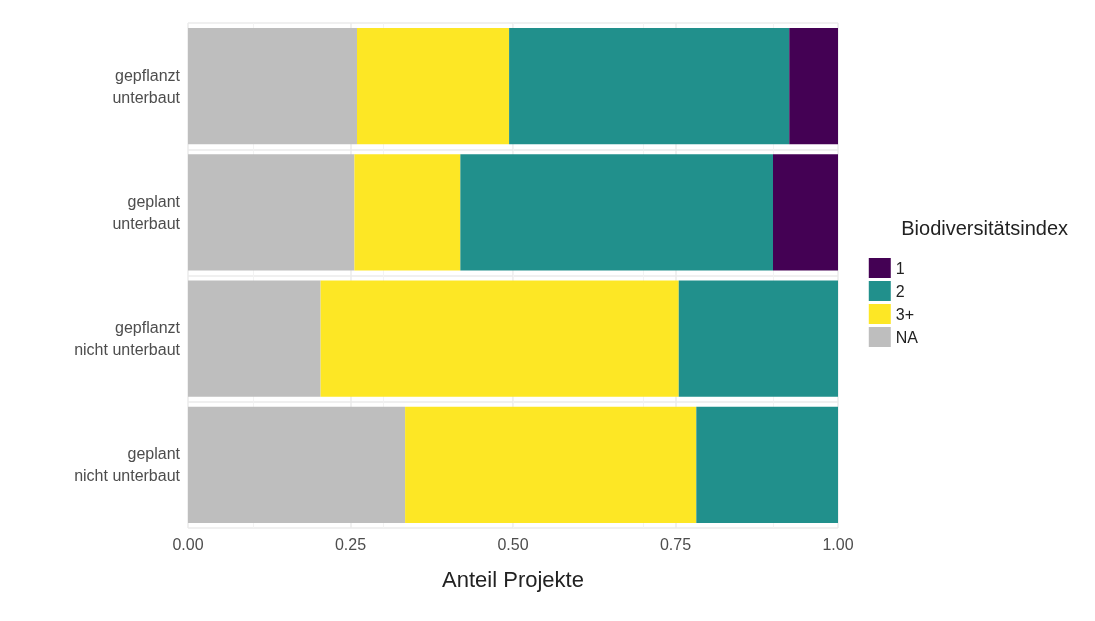 This screenshot has height=621, width=1095. What do you see at coordinates (907, 337) in the screenshot?
I see `legend-label: NA` at bounding box center [907, 337].